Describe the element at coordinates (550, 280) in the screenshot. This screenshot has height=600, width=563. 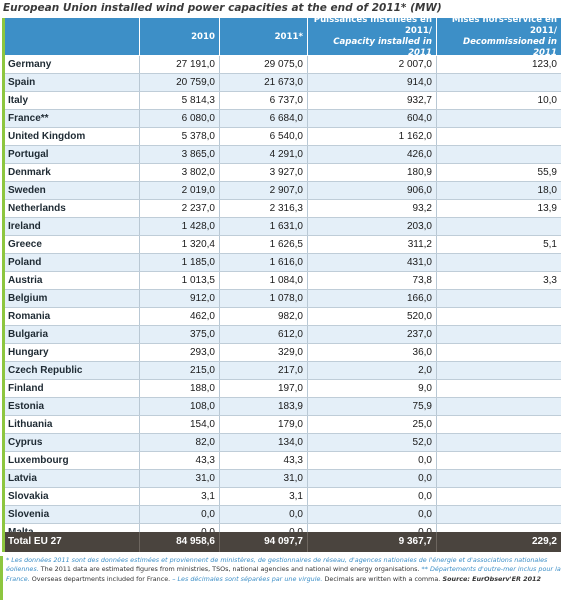
I see `cell-decommissioned: 3,3` at that location.